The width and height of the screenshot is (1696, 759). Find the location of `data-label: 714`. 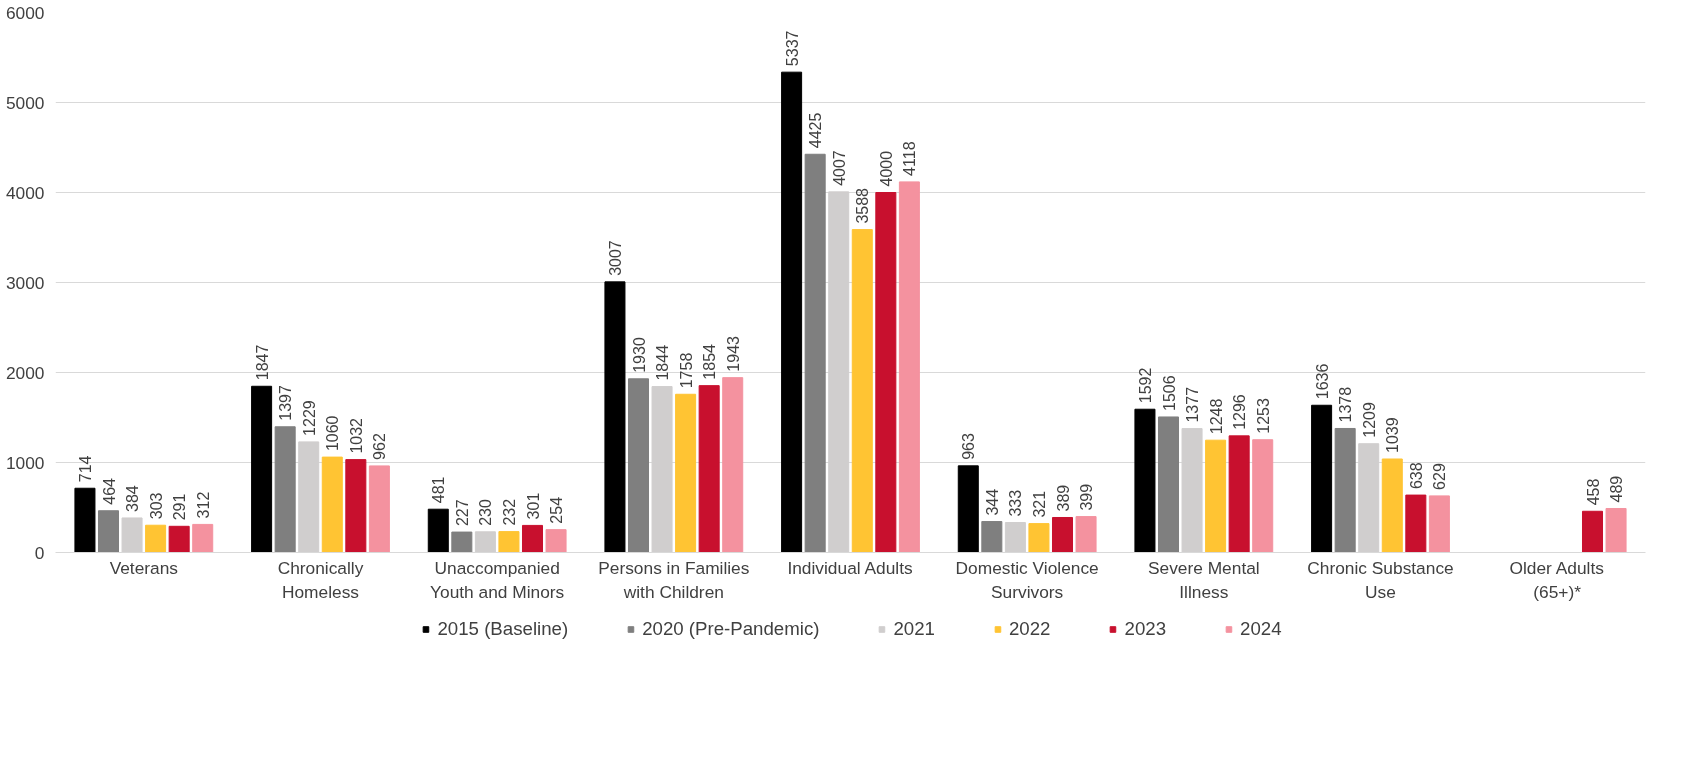

data-label: 714 is located at coordinates (85, 469).